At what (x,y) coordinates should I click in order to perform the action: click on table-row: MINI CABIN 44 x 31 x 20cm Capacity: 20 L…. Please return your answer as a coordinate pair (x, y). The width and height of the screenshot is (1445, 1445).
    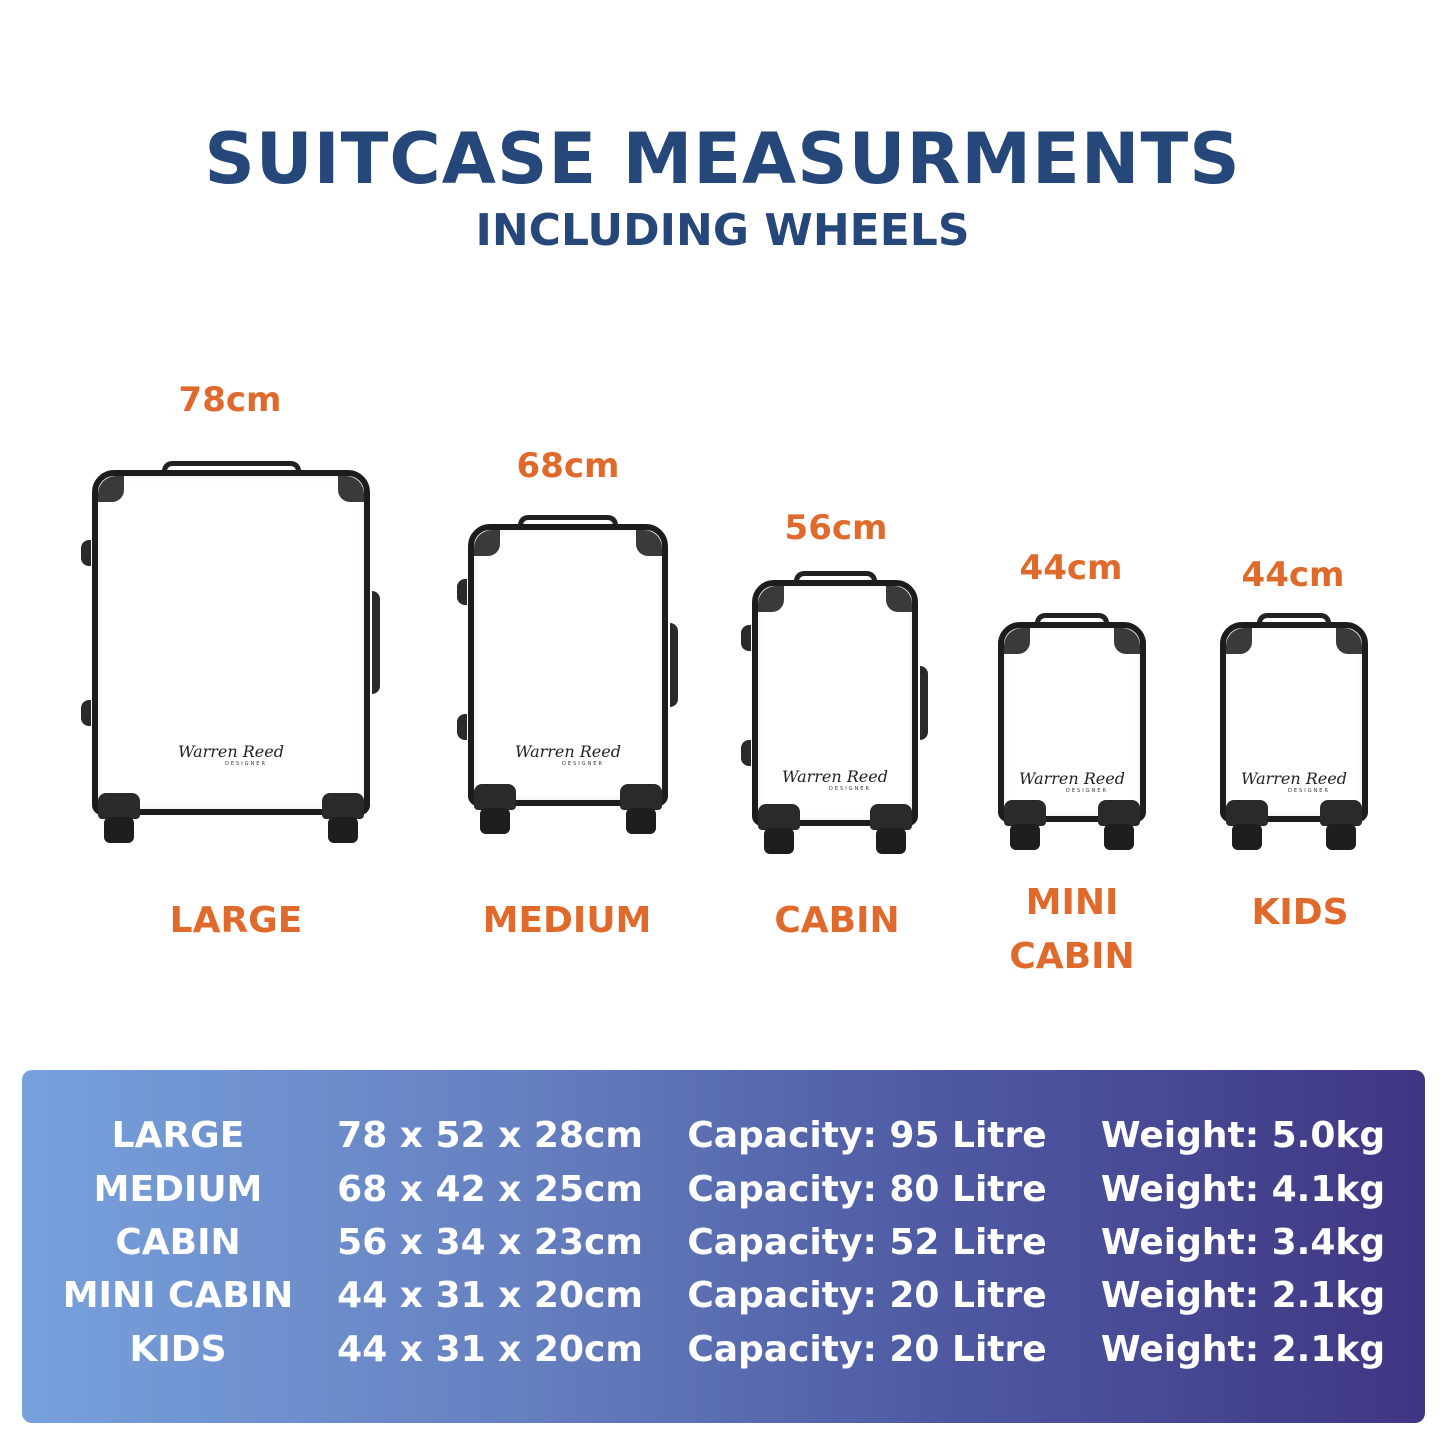
    Looking at the image, I should click on (723, 1296).